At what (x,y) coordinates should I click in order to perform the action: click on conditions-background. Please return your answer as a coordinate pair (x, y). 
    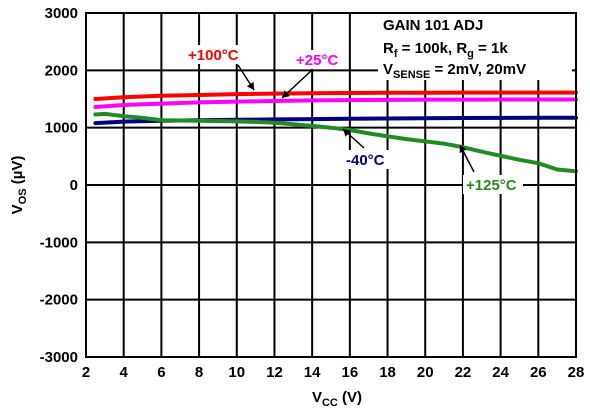
    Looking at the image, I should click on (475, 46).